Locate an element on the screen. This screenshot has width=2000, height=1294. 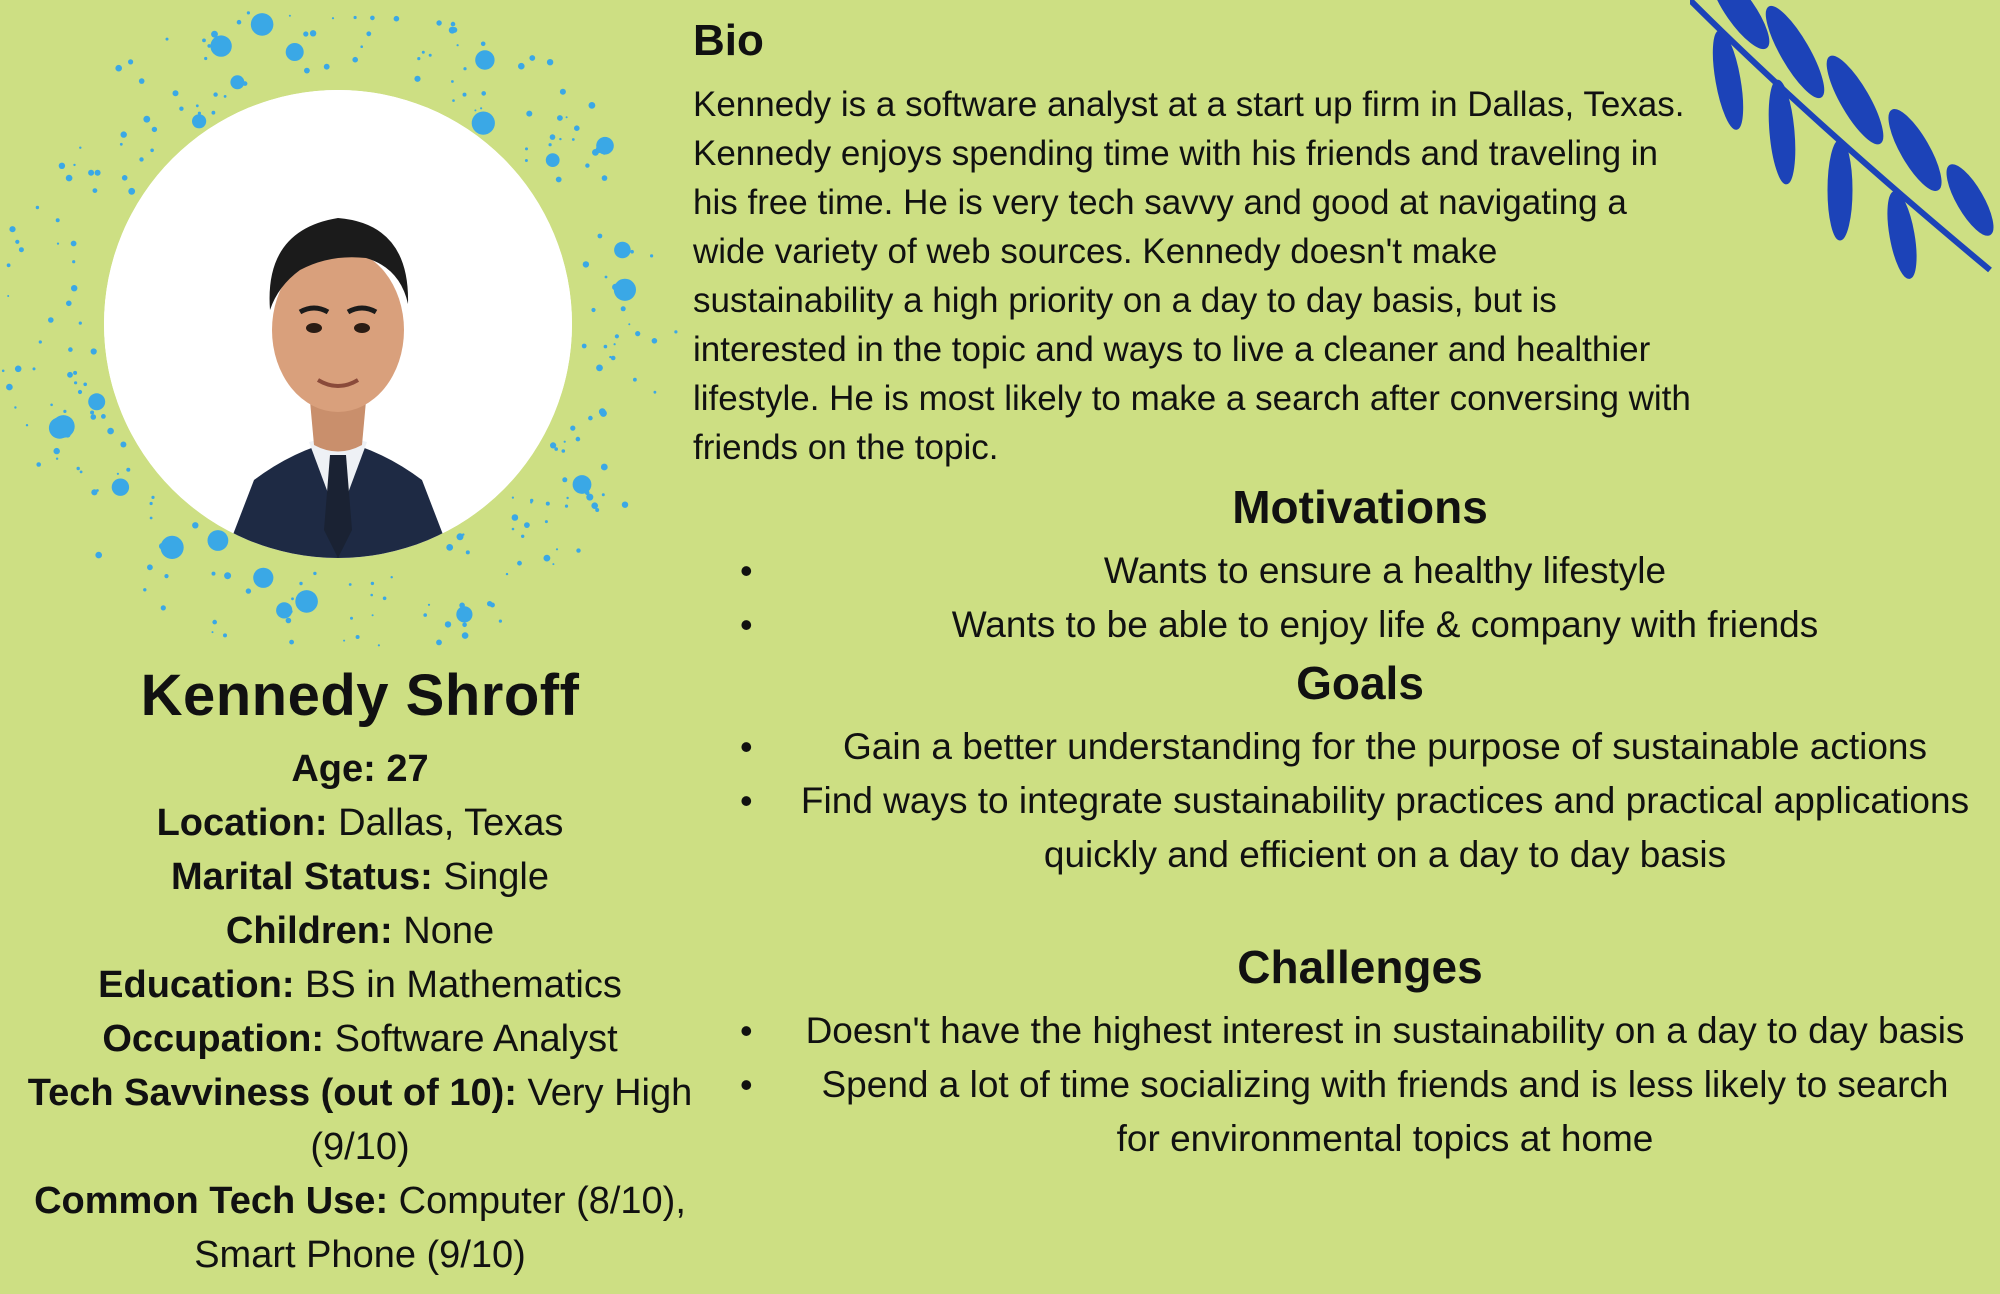
common-tech-use-label: Common Tech Use: is located at coordinates (211, 1201).